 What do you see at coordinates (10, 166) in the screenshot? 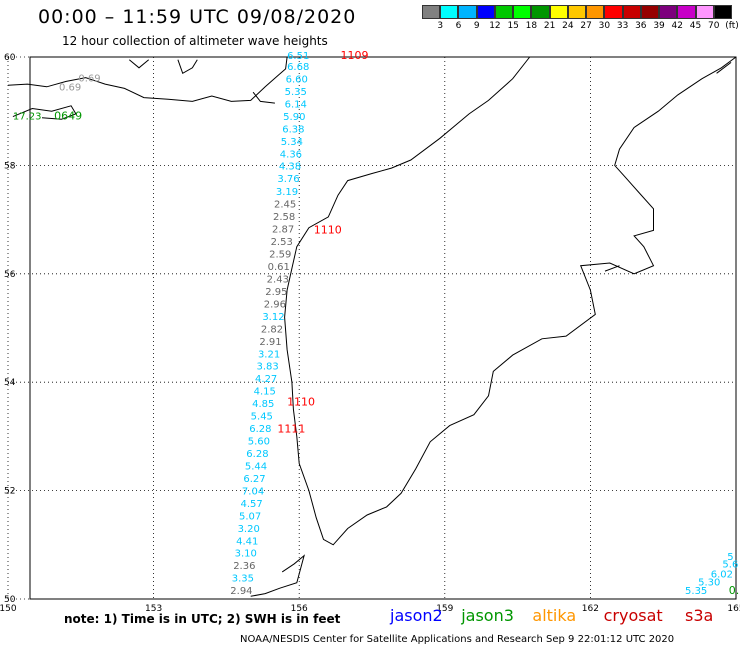
I see `lat-tick-label: 58` at bounding box center [10, 166].